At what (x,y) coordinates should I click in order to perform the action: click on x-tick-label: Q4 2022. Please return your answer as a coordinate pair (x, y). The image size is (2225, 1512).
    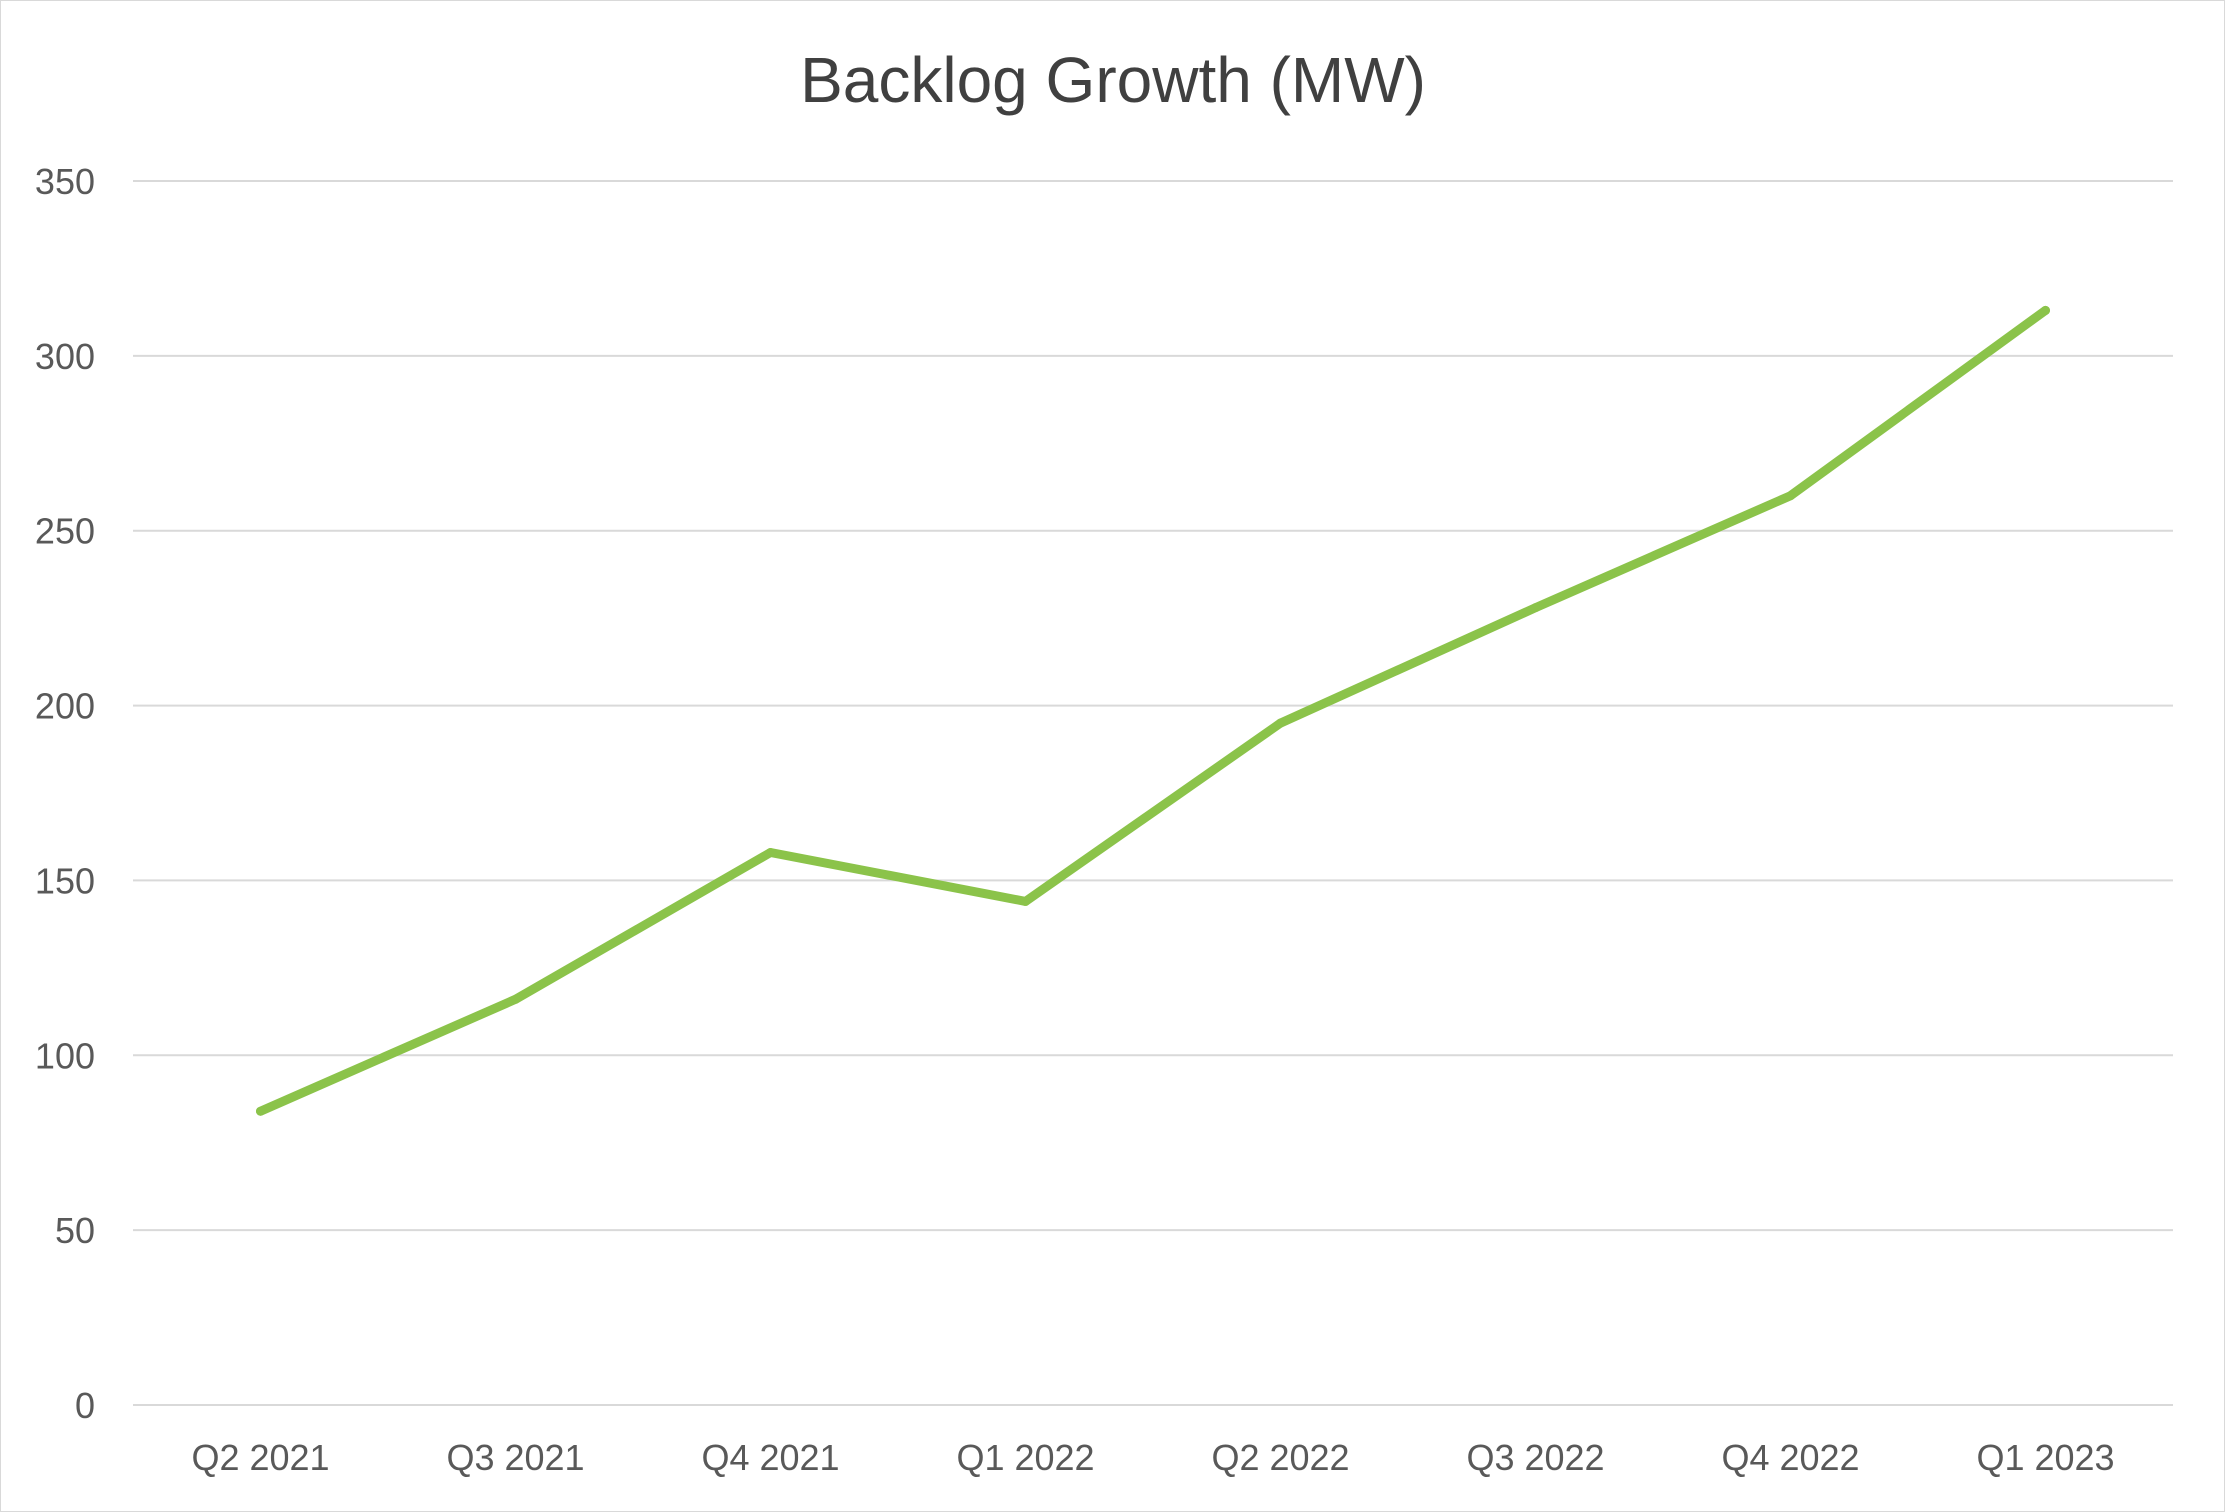
    Looking at the image, I should click on (1790, 1457).